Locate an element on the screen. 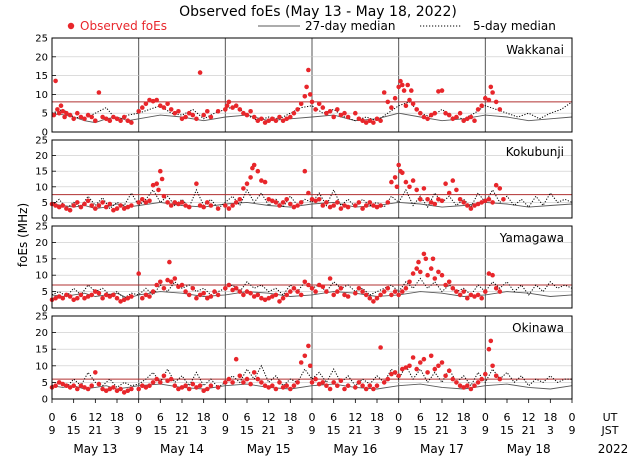 The image size is (640, 457). ut-tick-label: 0 is located at coordinates (485, 417).